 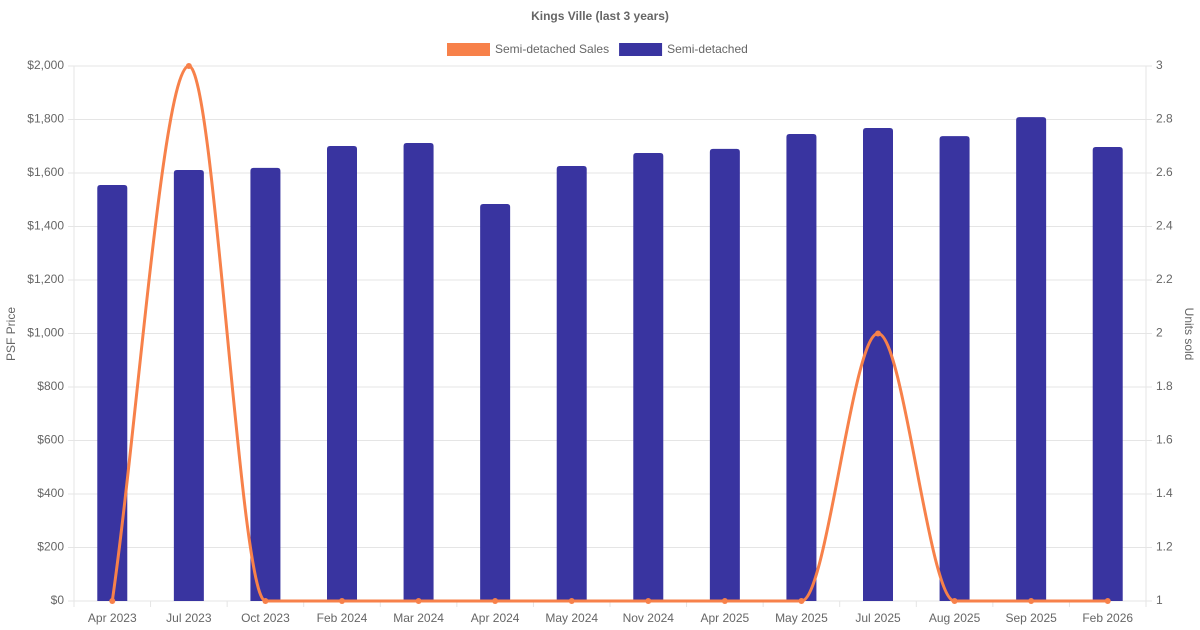 I want to click on x-tick-label: Apr 2023, so click(x=112, y=618).